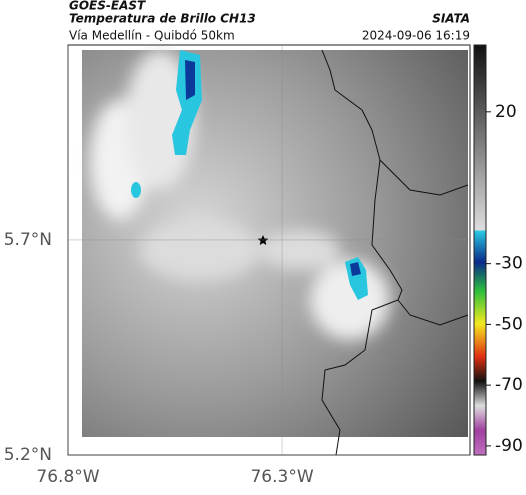  I want to click on colorbar-tick-label: 20, so click(506, 112).